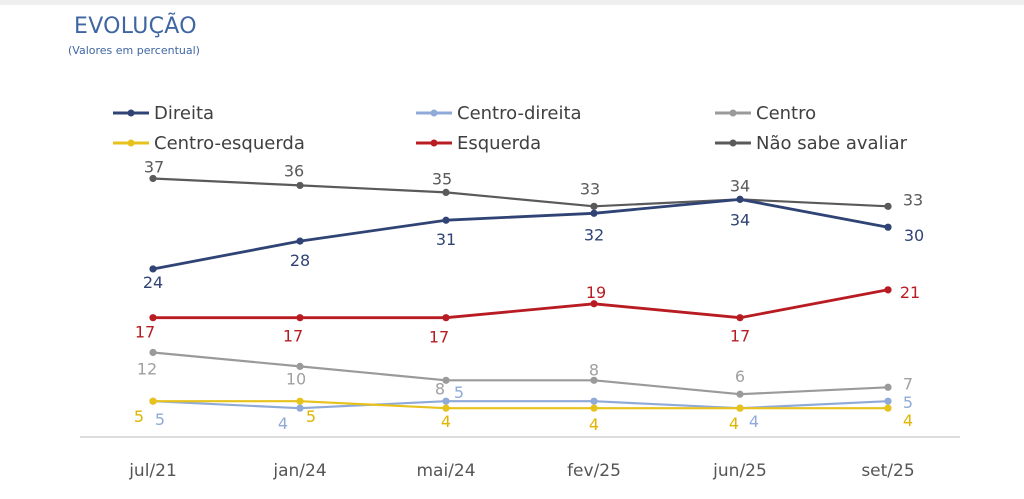 This screenshot has width=1024, height=499. What do you see at coordinates (887, 471) in the screenshot?
I see `x-tick-label-set-25: set/25` at bounding box center [887, 471].